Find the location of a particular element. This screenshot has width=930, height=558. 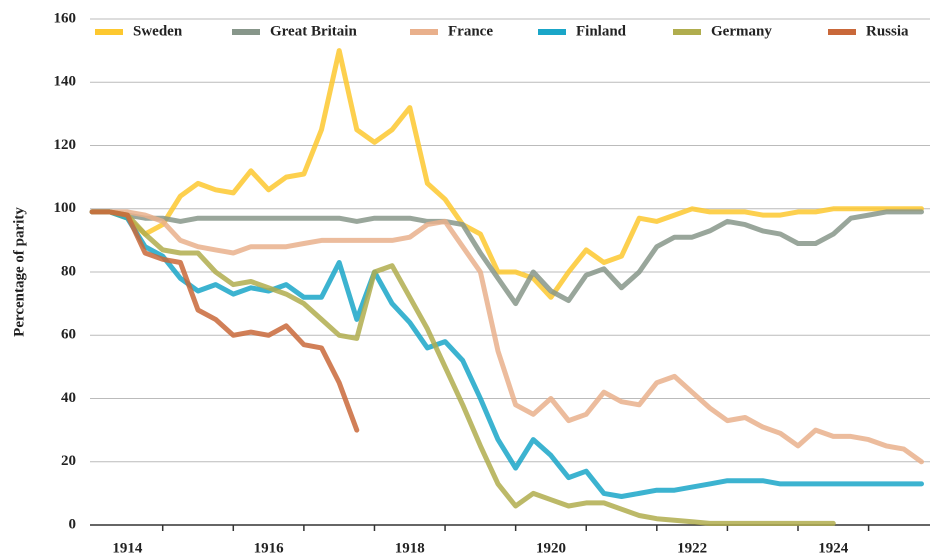

x-tick-label: 1924 is located at coordinates (833, 548).